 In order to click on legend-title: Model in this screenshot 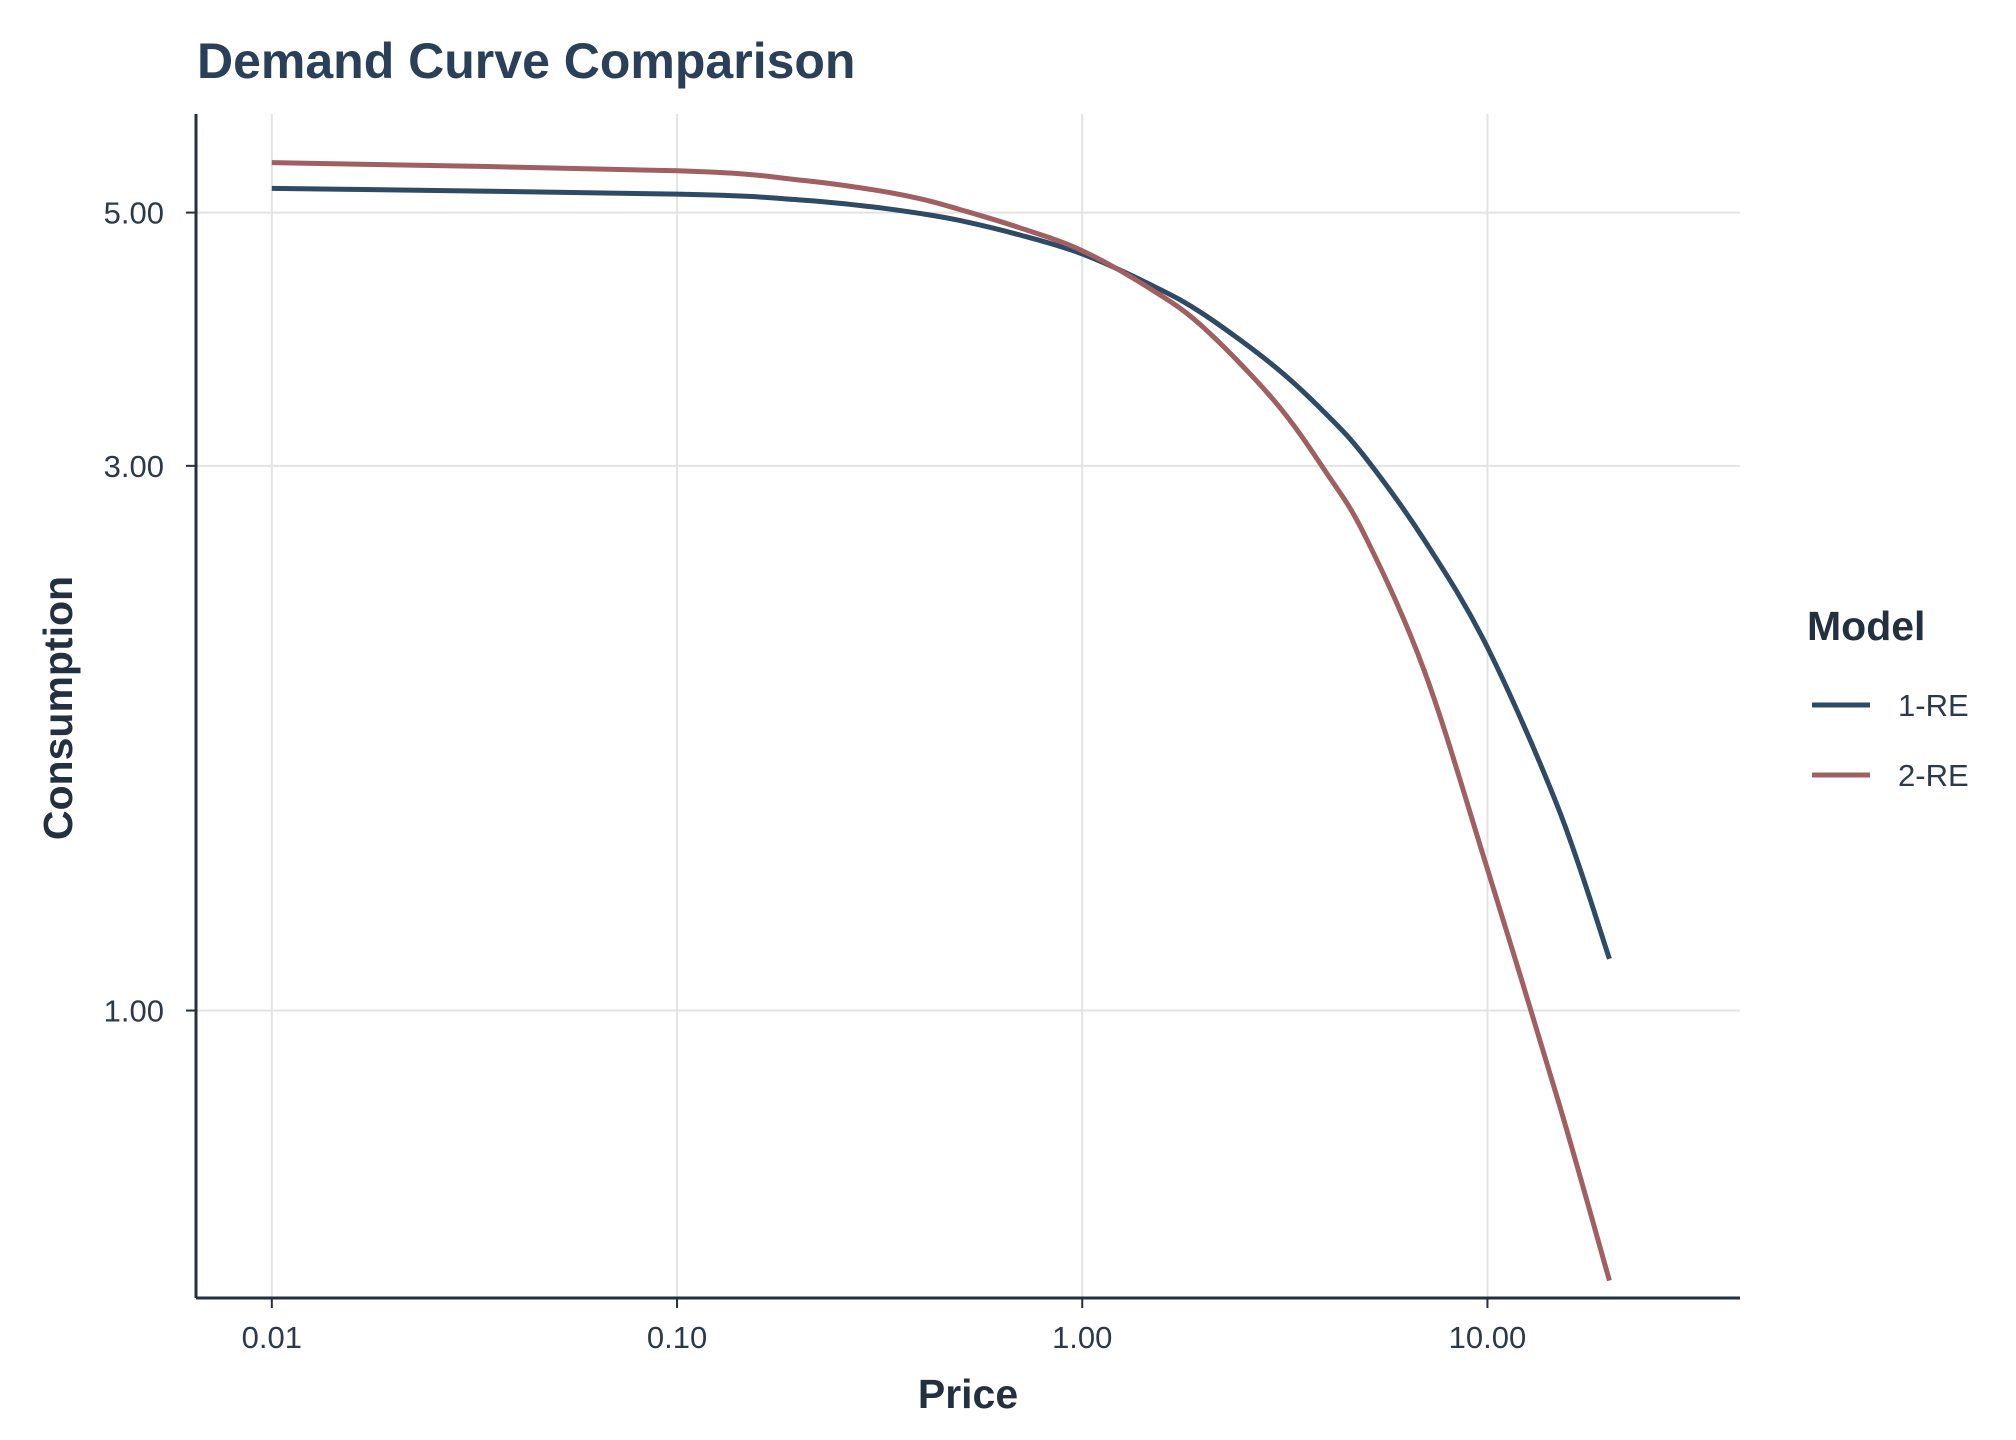, I will do `click(1866, 626)`.